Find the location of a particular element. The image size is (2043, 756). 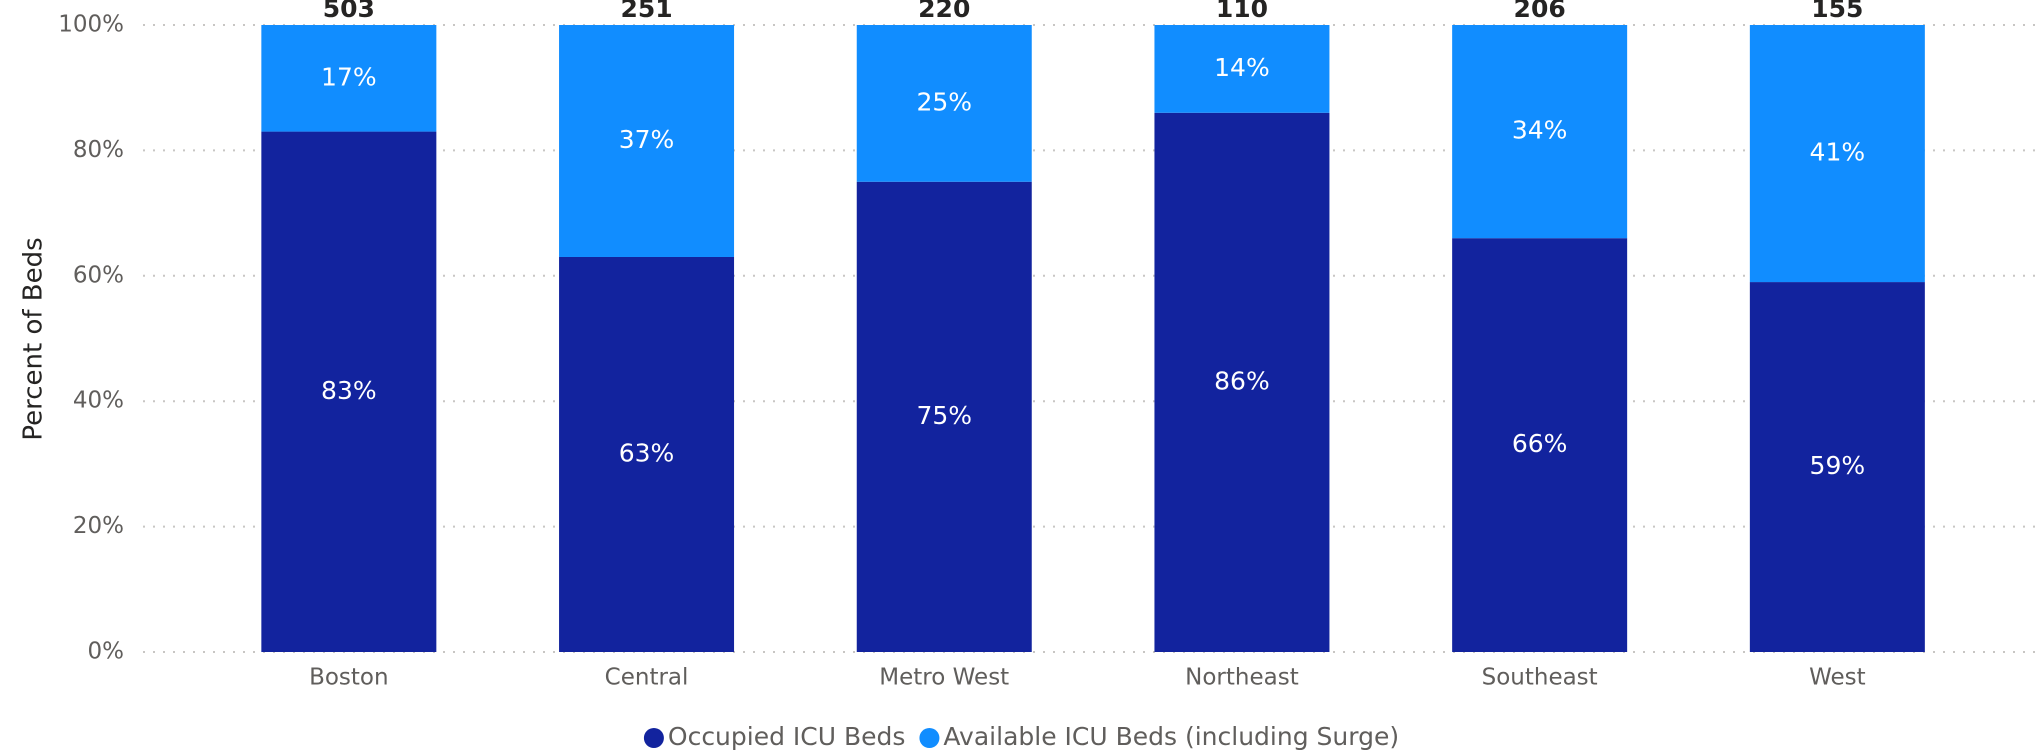

data-label: 37% is located at coordinates (647, 139).